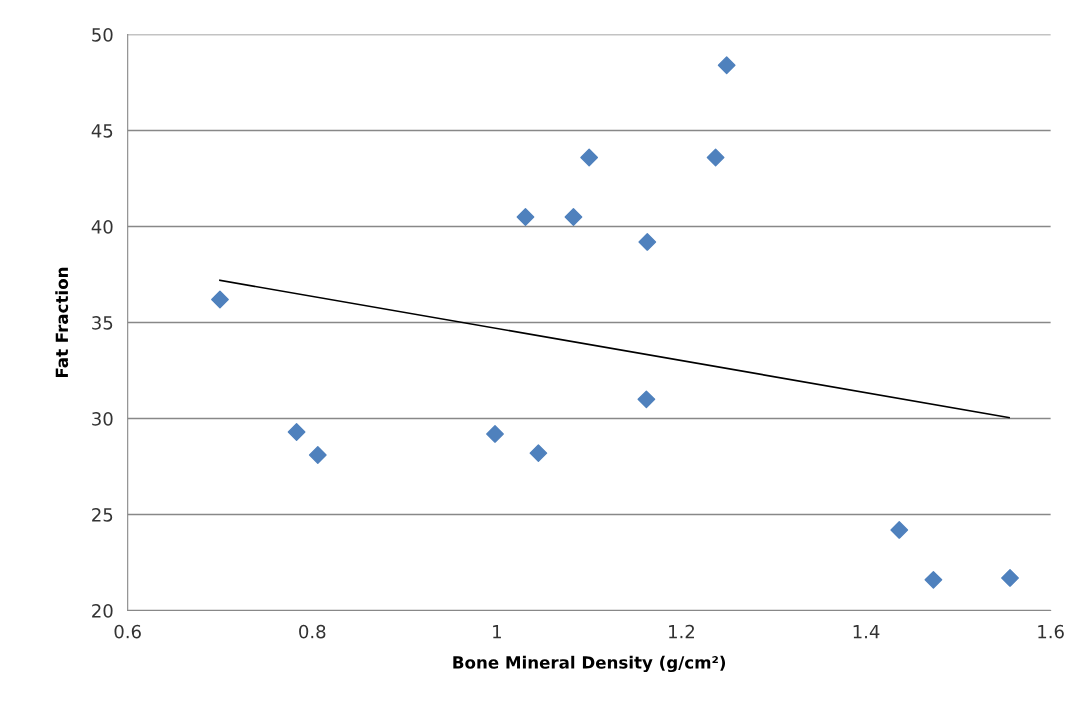 The height and width of the screenshot is (720, 1082). I want to click on y-tick-label: 25, so click(102, 515).